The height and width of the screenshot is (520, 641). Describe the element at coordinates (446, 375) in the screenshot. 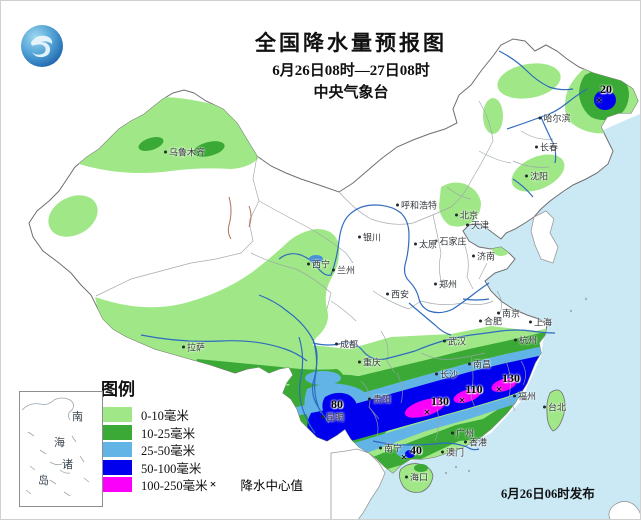

I see `city-label: 长沙` at that location.